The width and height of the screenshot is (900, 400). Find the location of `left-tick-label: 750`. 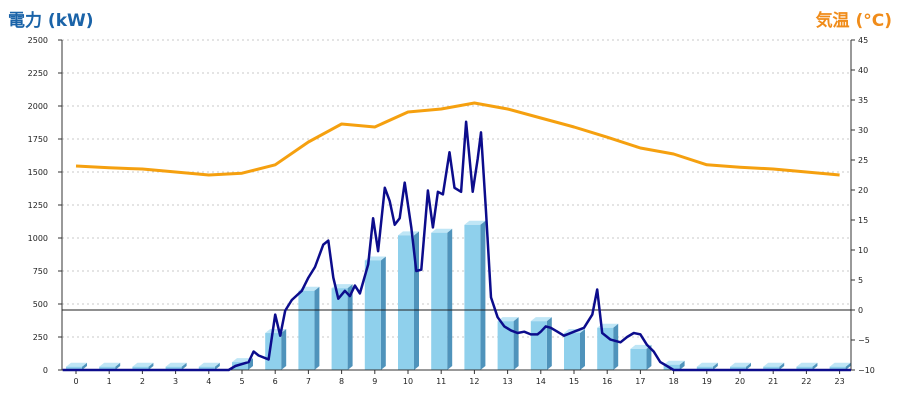

left-tick-label: 750 is located at coordinates (40, 271).